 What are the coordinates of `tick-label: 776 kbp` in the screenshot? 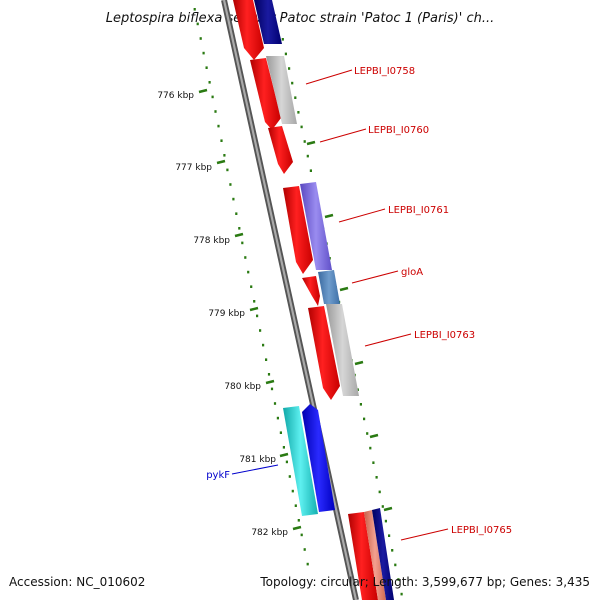 It's located at (175, 96).